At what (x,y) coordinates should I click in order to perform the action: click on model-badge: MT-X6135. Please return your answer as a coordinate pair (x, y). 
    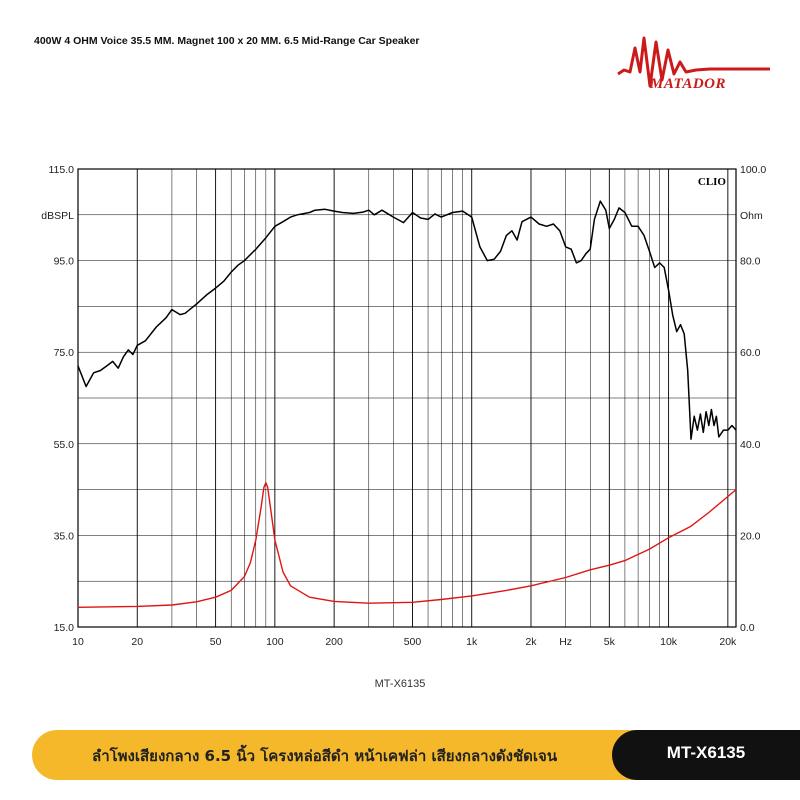
    Looking at the image, I should click on (706, 755).